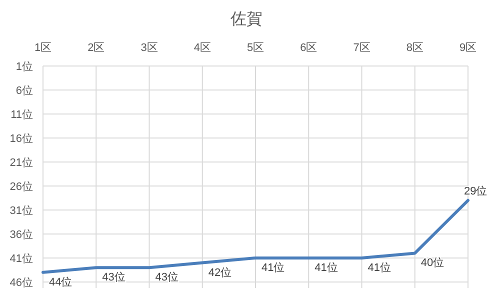  I want to click on y-tick-label: 26位, so click(21, 186).